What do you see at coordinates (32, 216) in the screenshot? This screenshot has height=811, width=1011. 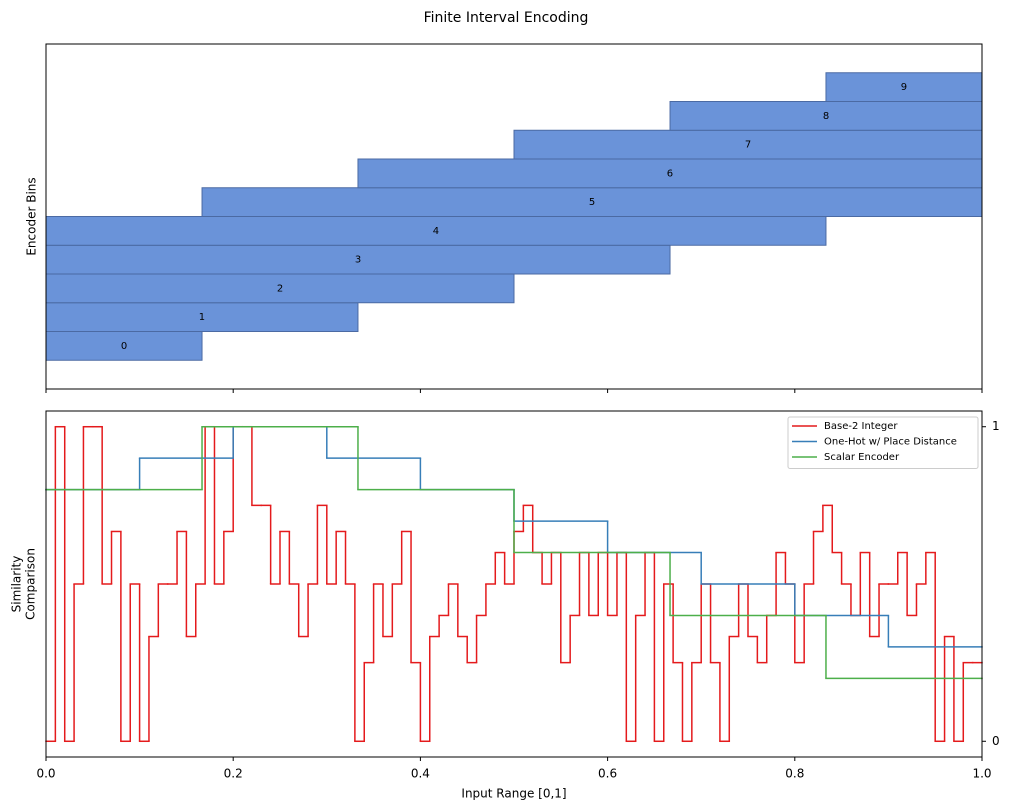 I see `y-axis-label: Encoder Bins` at bounding box center [32, 216].